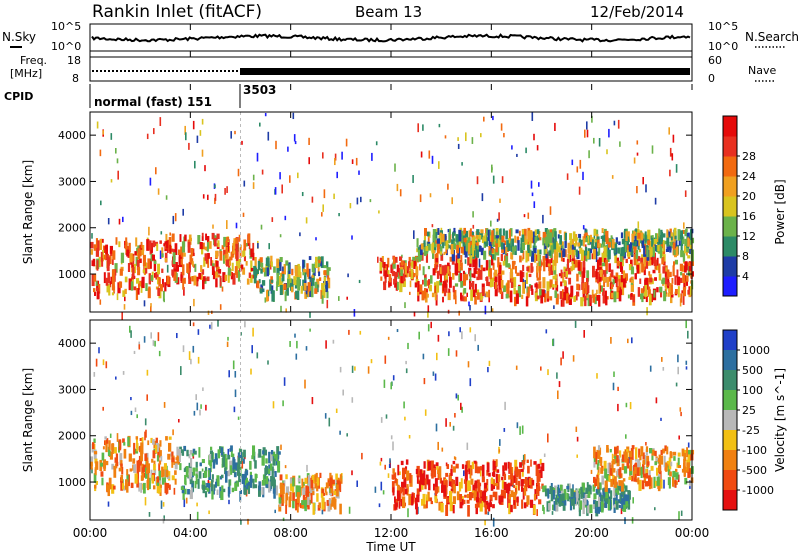  What do you see at coordinates (758, 490) in the screenshot?
I see `colorbar-tick-label: -1000` at bounding box center [758, 490].